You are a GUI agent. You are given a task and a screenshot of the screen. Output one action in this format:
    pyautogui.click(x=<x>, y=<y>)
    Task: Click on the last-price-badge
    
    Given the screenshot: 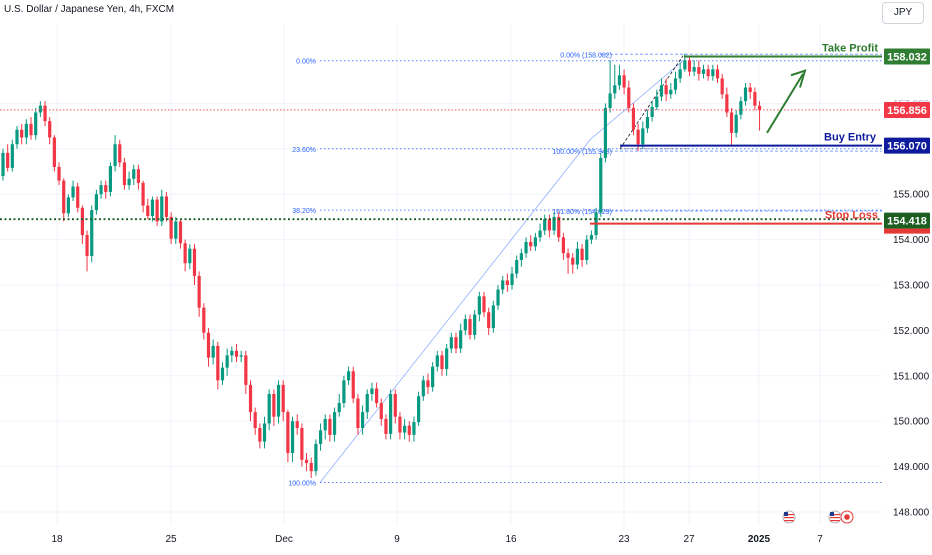 What is the action you would take?
    pyautogui.click(x=907, y=109)
    